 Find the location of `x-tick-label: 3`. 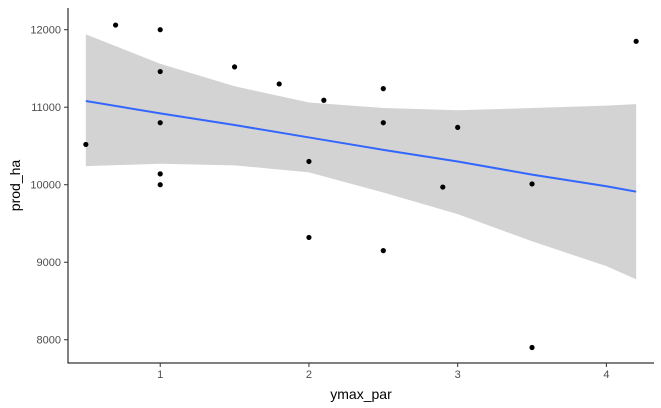

x-tick-label: 3 is located at coordinates (458, 375).